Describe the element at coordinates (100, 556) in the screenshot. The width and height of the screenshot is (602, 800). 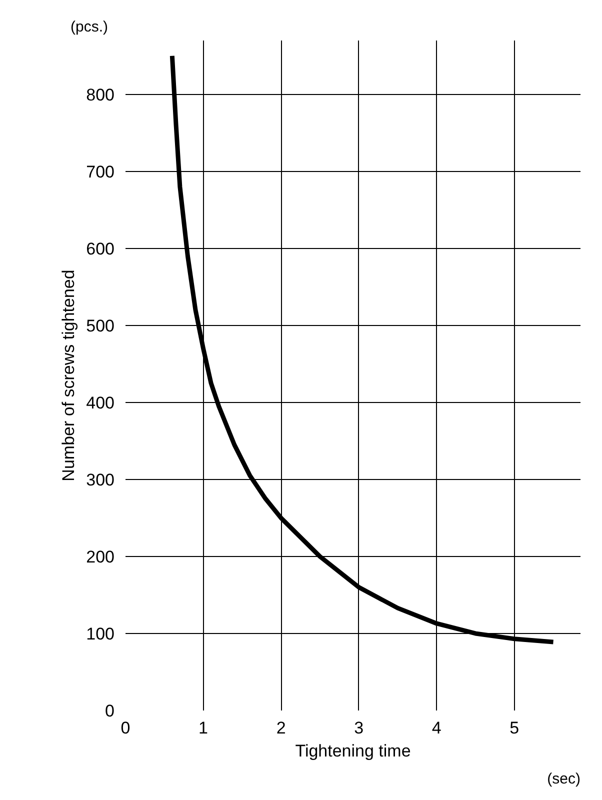
I see `y-tick-label: 200` at that location.